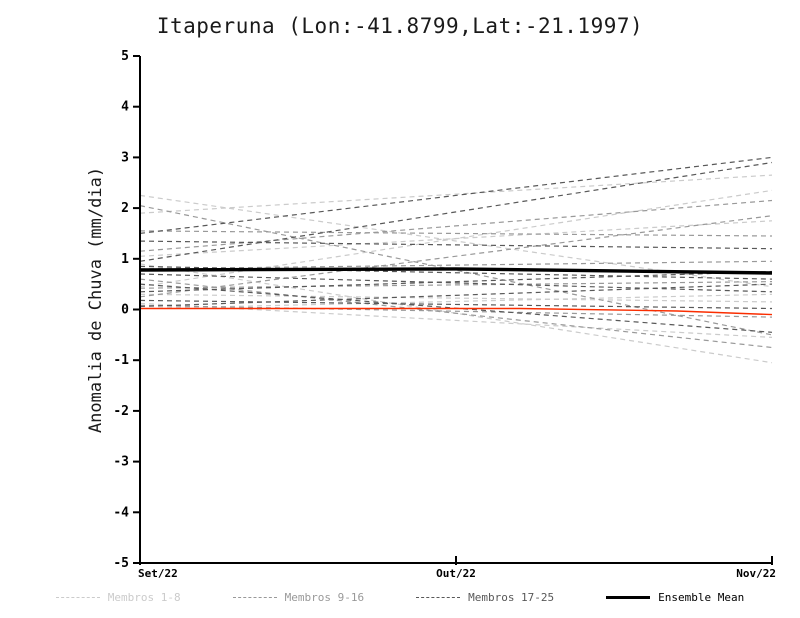 The image size is (800, 618). Describe the element at coordinates (511, 597) in the screenshot. I see `legend-label: Membros 17-25` at that location.